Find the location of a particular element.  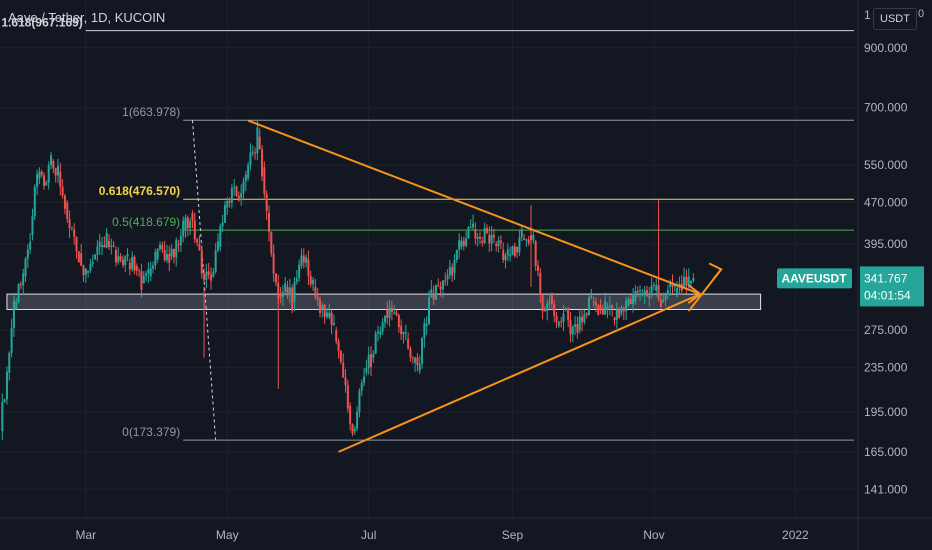

x-tick-label: Sep is located at coordinates (513, 535).